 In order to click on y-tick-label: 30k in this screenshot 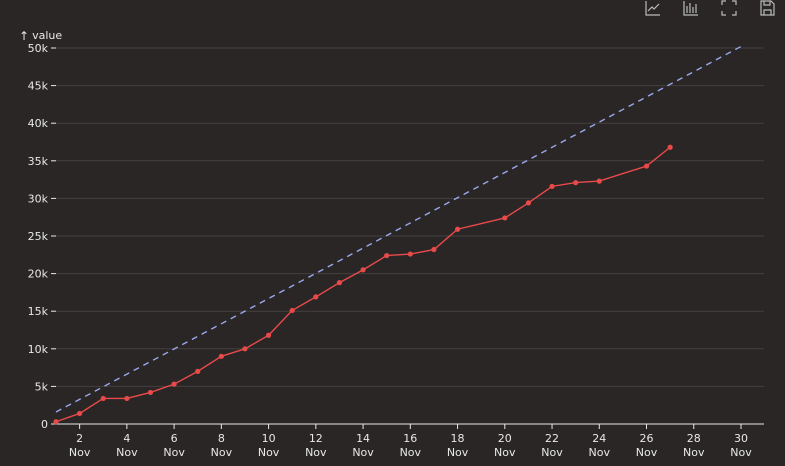, I will do `click(38, 198)`.